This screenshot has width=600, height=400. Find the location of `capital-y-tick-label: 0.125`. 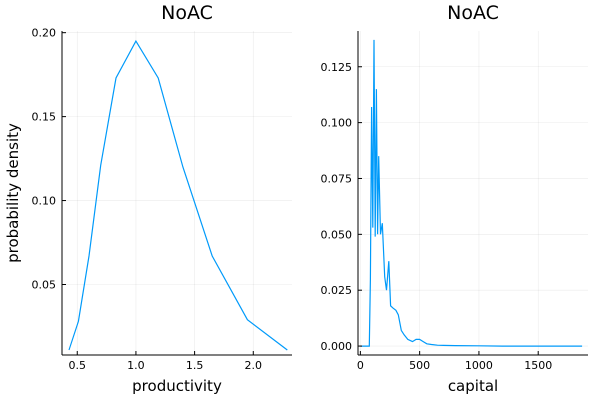

capital-y-tick-label: 0.125 is located at coordinates (337, 67).